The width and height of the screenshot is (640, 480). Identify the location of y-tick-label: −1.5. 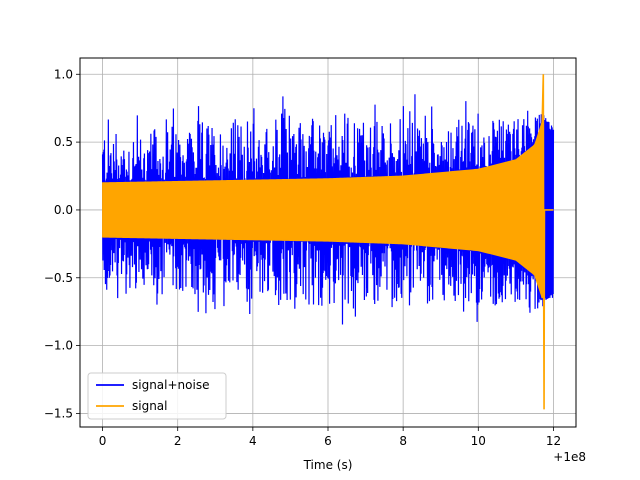
(58, 413).